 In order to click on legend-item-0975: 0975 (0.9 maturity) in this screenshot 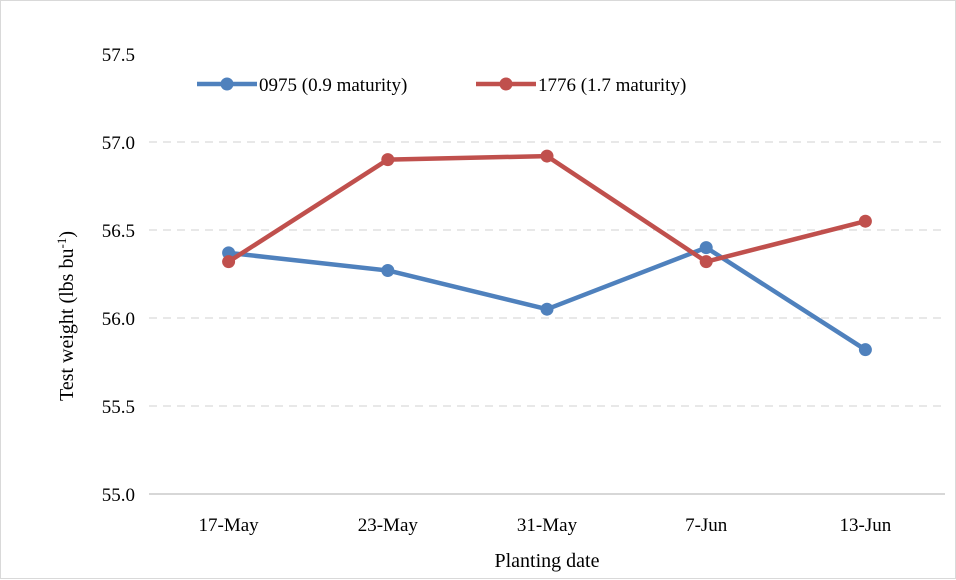, I will do `click(302, 85)`.